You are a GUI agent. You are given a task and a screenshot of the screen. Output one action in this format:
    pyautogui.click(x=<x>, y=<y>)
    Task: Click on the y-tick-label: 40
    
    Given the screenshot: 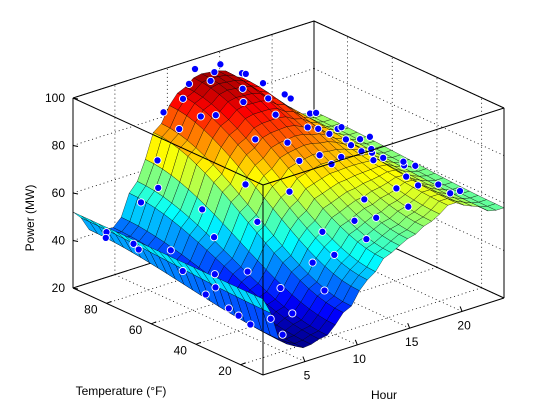 What is the action you would take?
    pyautogui.click(x=181, y=350)
    